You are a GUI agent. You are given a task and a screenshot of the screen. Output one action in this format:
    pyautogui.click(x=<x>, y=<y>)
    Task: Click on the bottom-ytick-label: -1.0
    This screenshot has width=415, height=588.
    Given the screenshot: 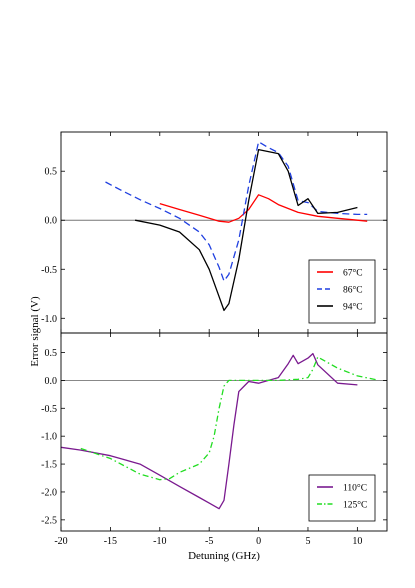 What is the action you would take?
    pyautogui.click(x=49, y=437)
    